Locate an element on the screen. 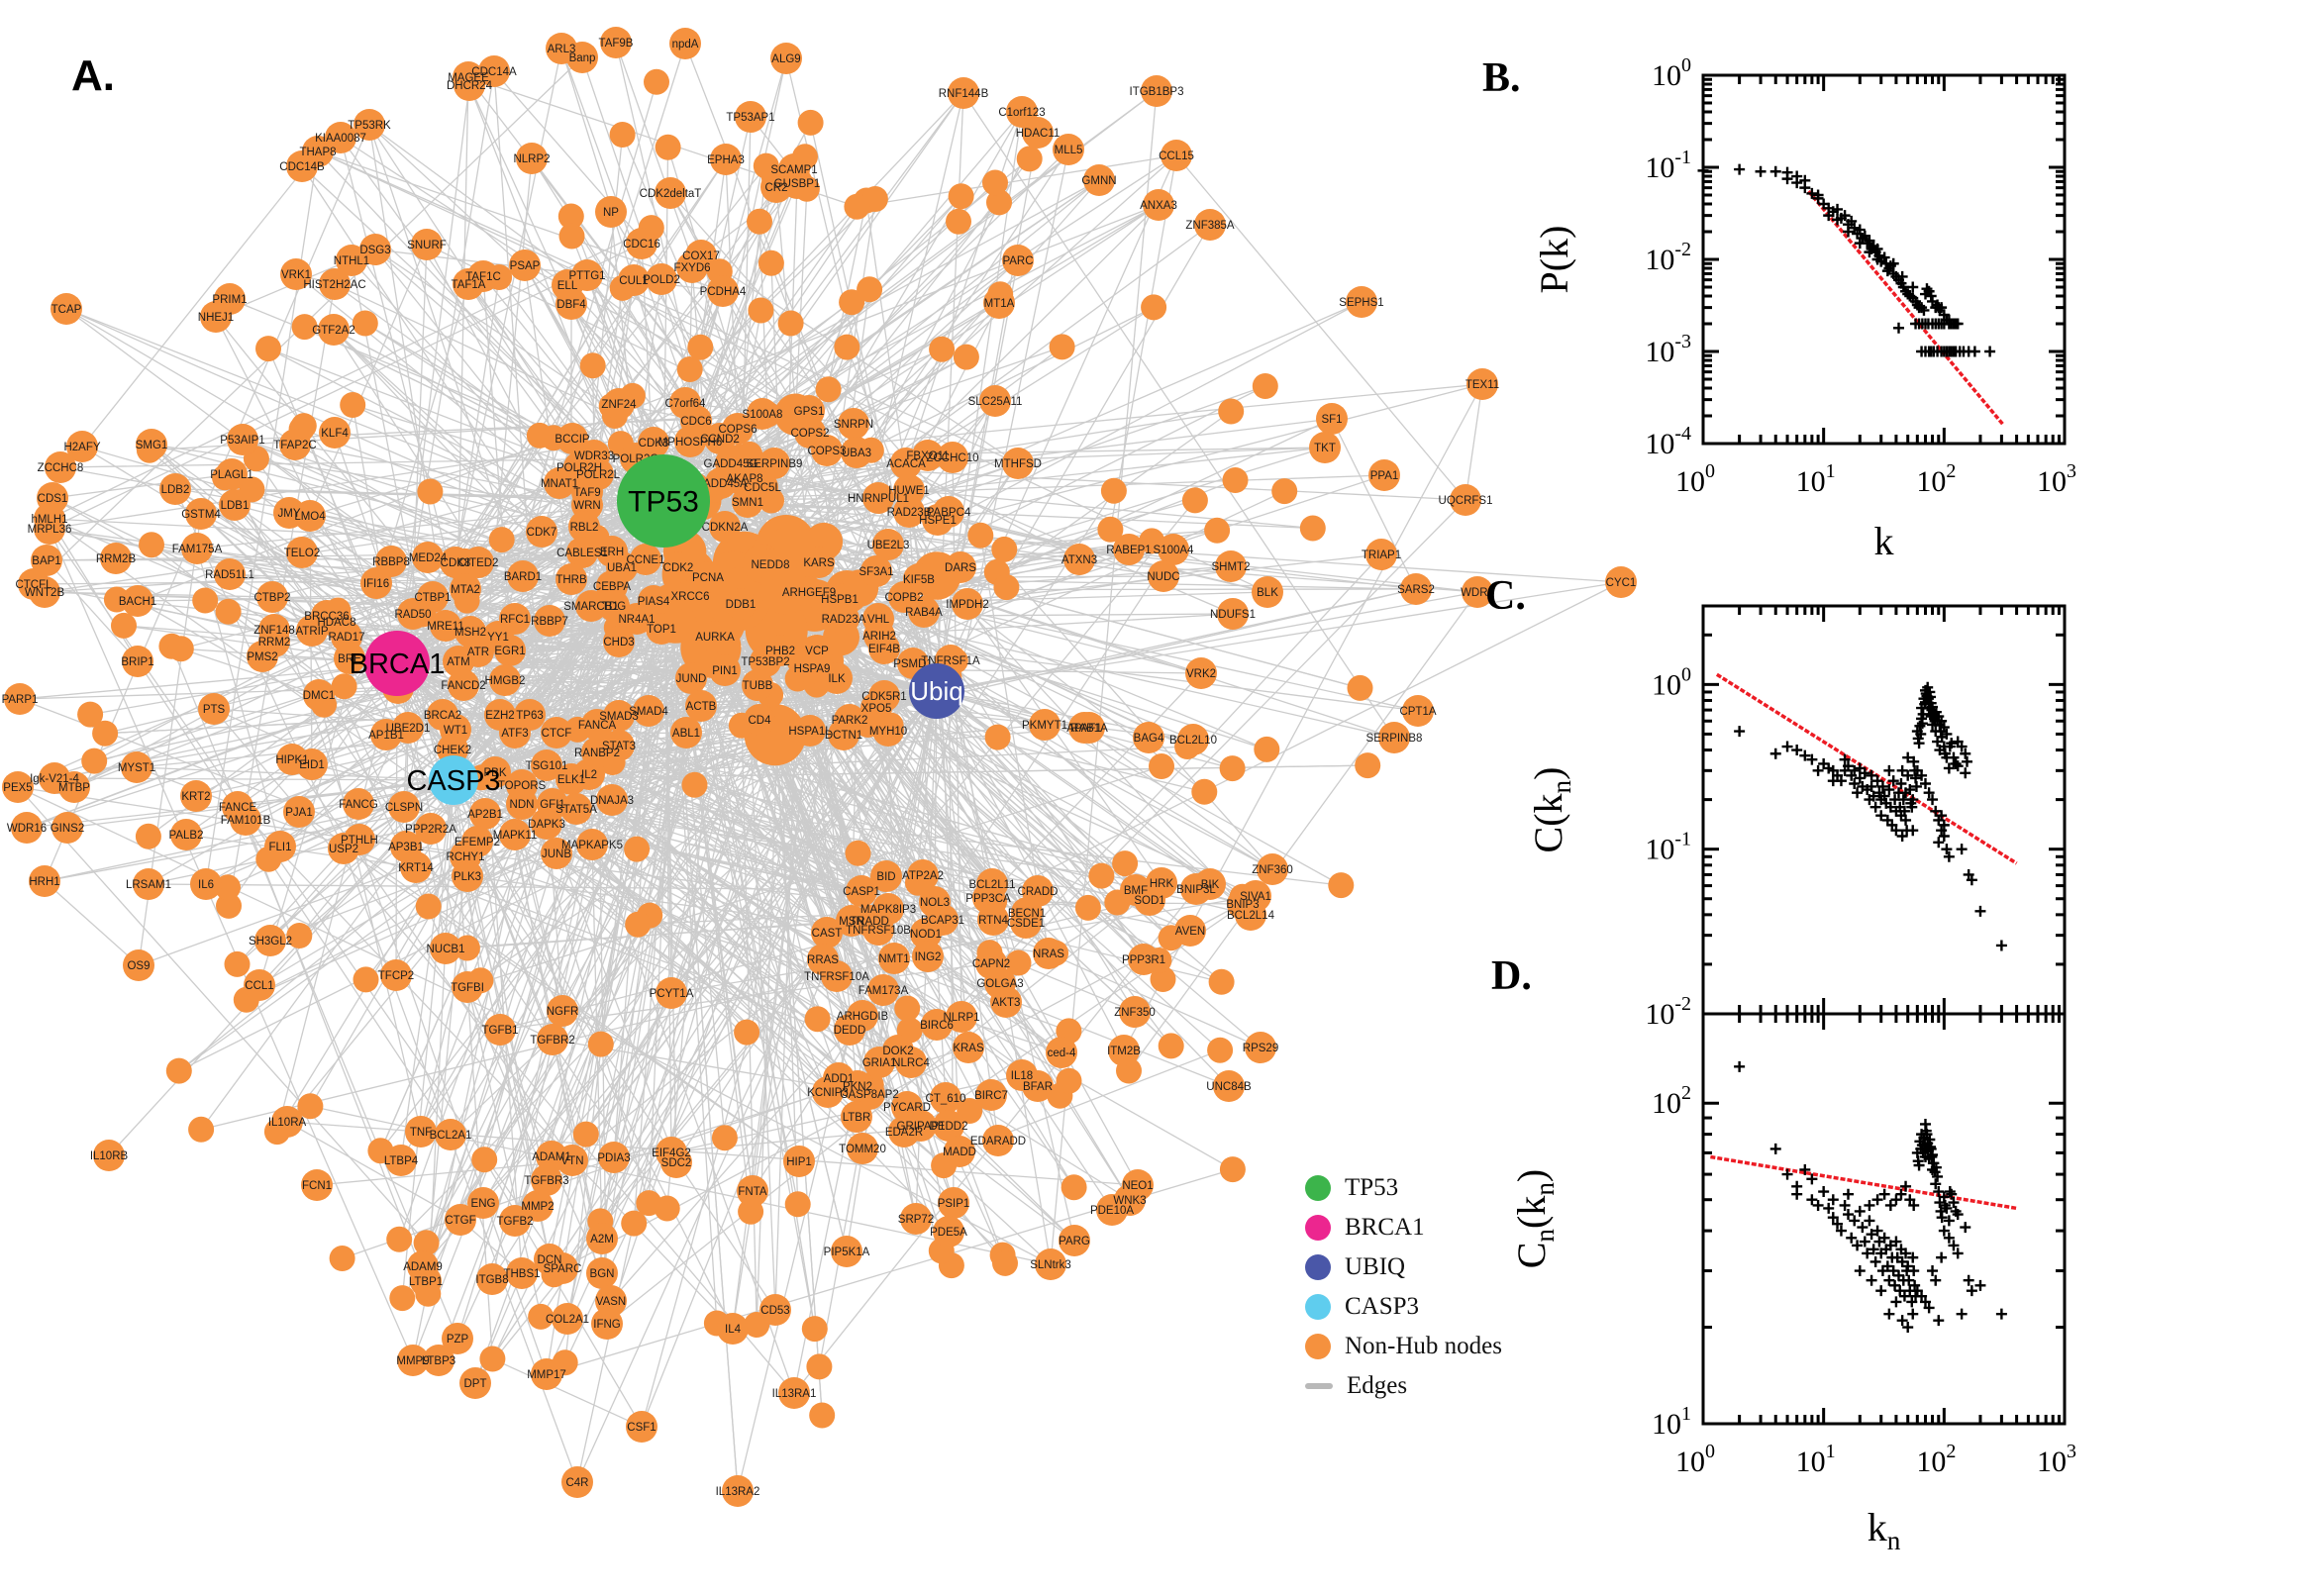  gene-label: KRT2 is located at coordinates (195, 797).